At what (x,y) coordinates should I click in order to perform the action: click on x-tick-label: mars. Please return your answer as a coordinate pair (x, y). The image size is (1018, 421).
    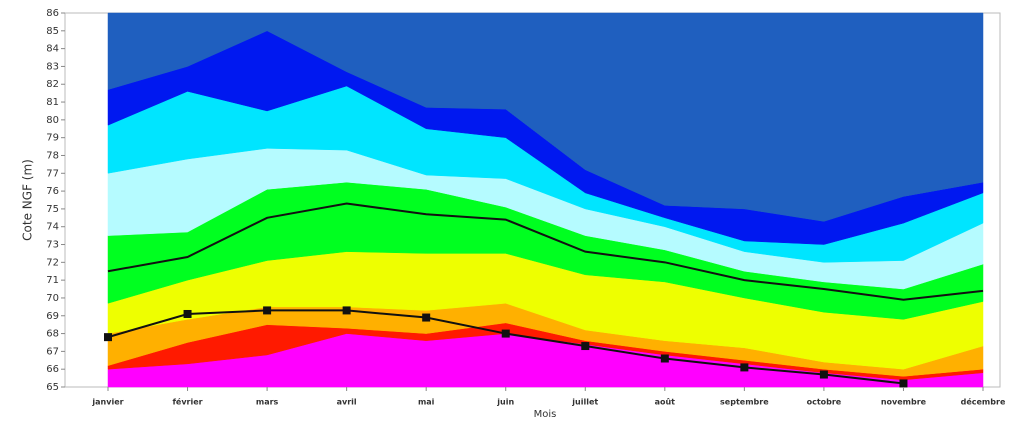
    Looking at the image, I should click on (267, 402).